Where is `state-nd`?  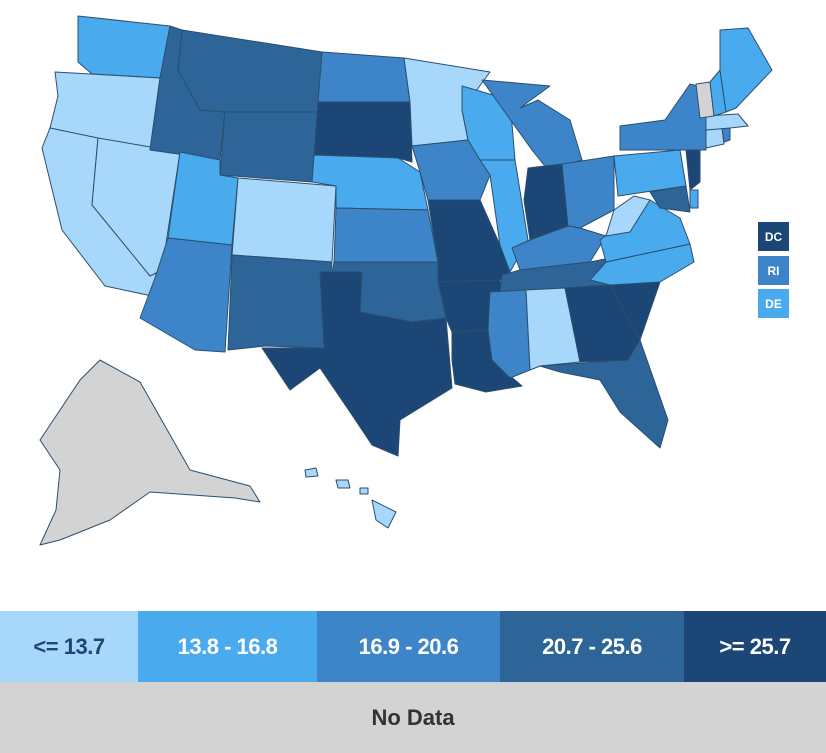 state-nd is located at coordinates (364, 77).